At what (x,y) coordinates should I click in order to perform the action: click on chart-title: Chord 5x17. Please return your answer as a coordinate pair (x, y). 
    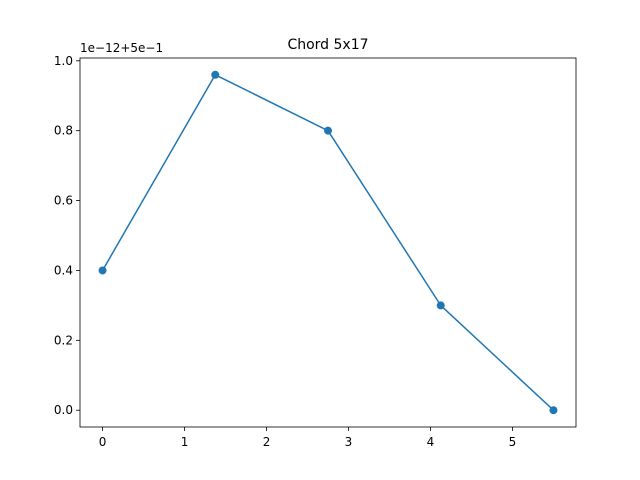
    Looking at the image, I should click on (327, 45).